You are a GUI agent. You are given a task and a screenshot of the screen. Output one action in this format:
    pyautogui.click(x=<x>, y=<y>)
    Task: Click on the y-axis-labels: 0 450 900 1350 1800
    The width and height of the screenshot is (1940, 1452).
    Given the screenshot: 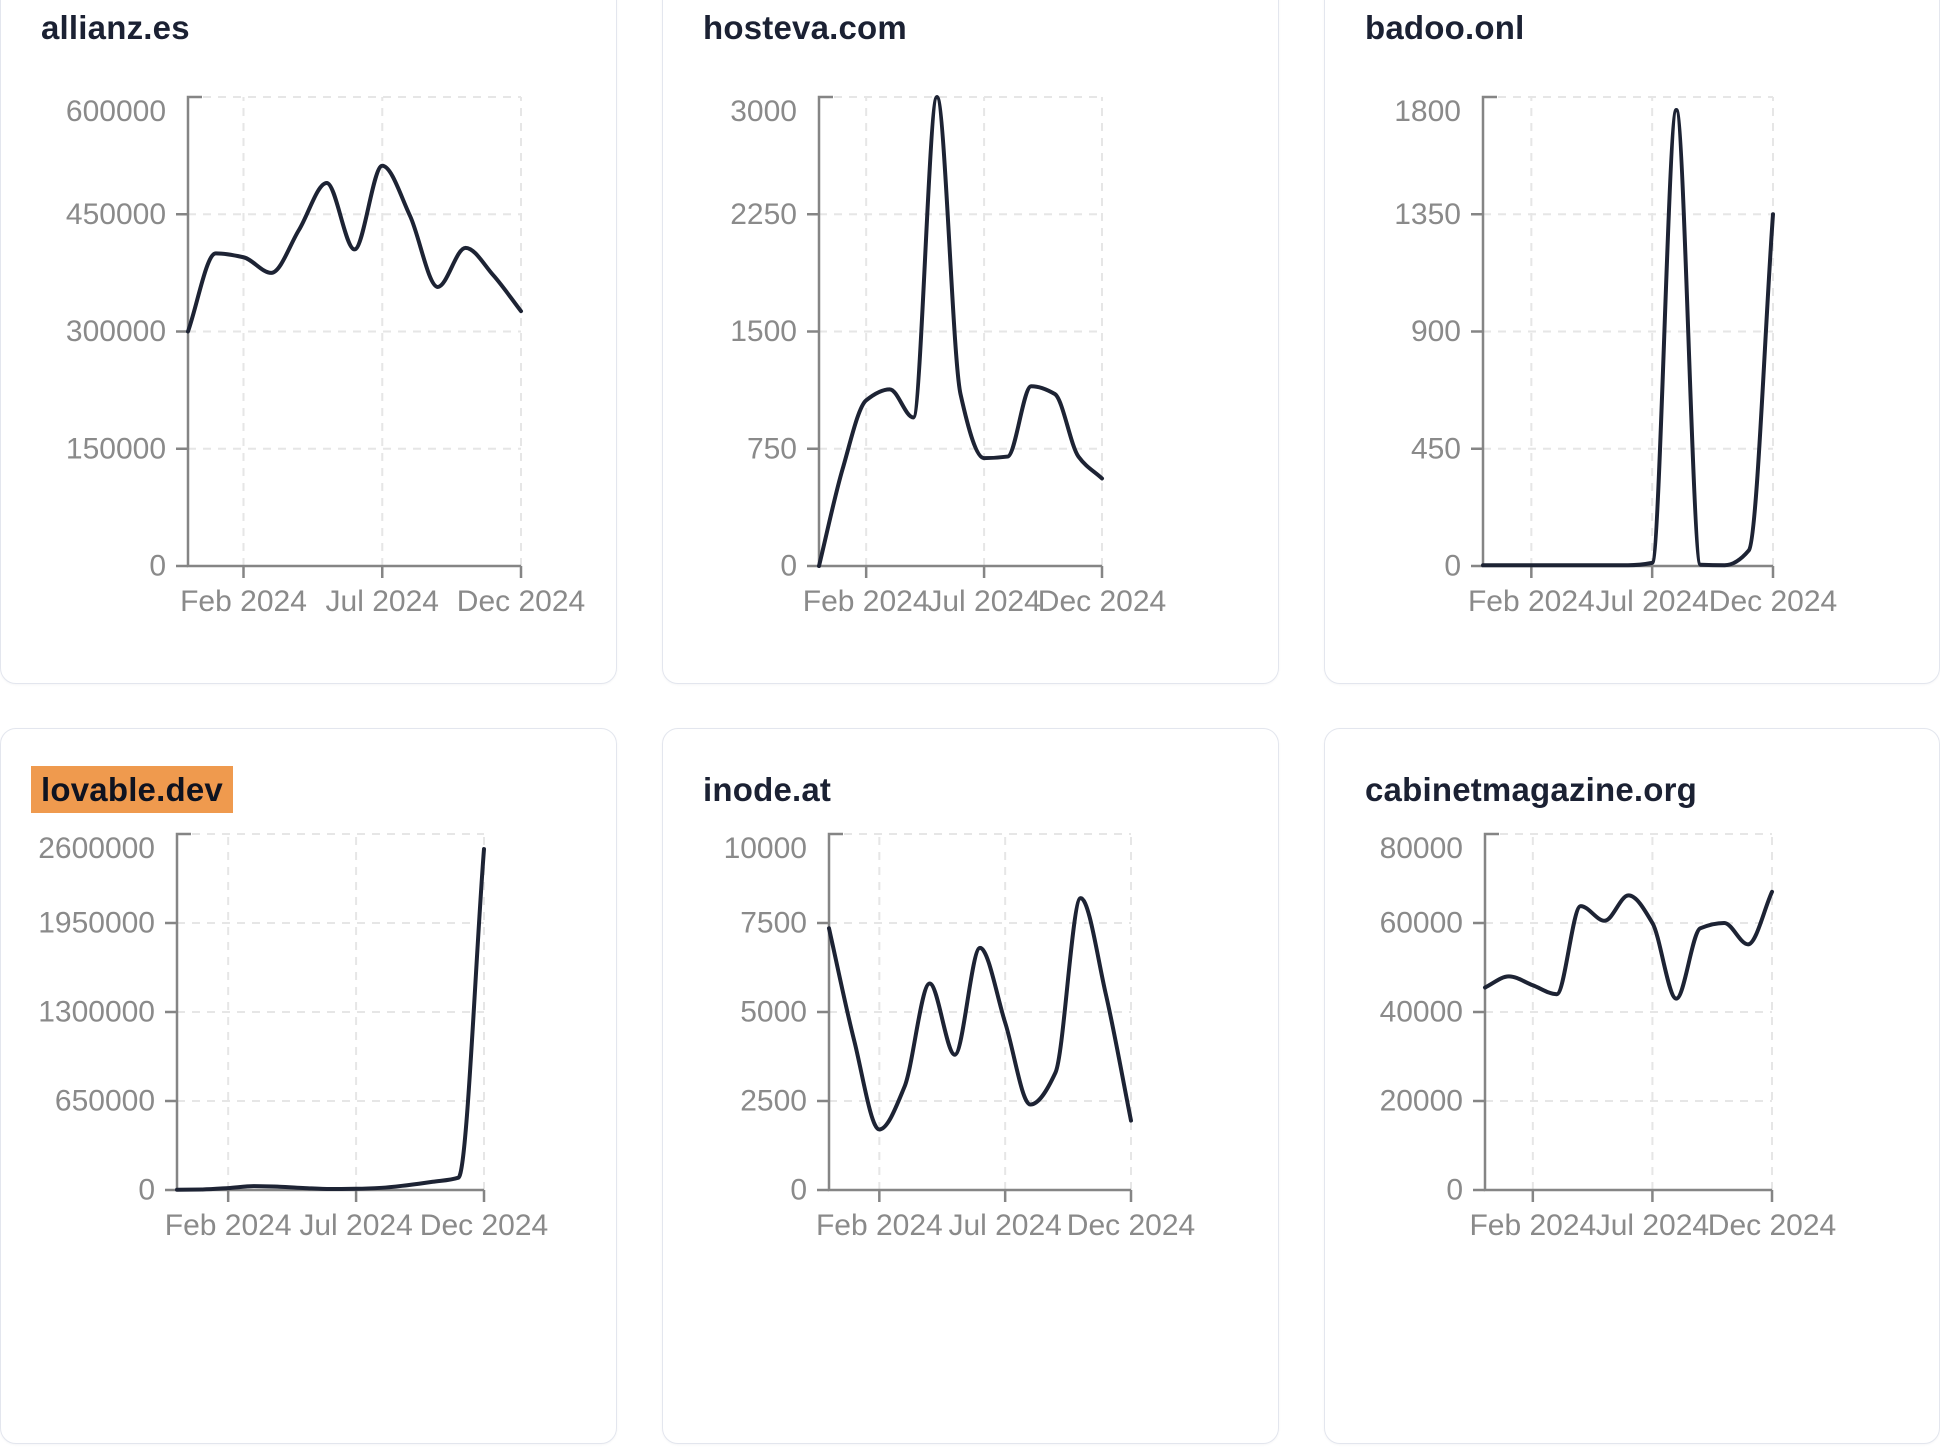 What is the action you would take?
    pyautogui.click(x=1427, y=339)
    